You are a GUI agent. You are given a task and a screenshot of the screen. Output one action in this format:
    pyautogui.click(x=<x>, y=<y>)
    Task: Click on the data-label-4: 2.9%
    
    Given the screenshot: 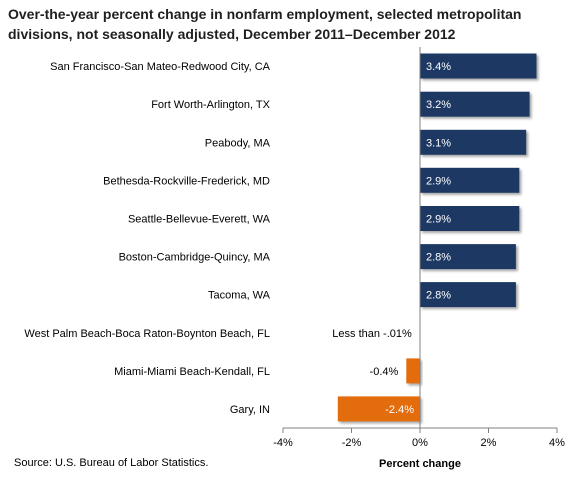 What is the action you would take?
    pyautogui.click(x=438, y=220)
    